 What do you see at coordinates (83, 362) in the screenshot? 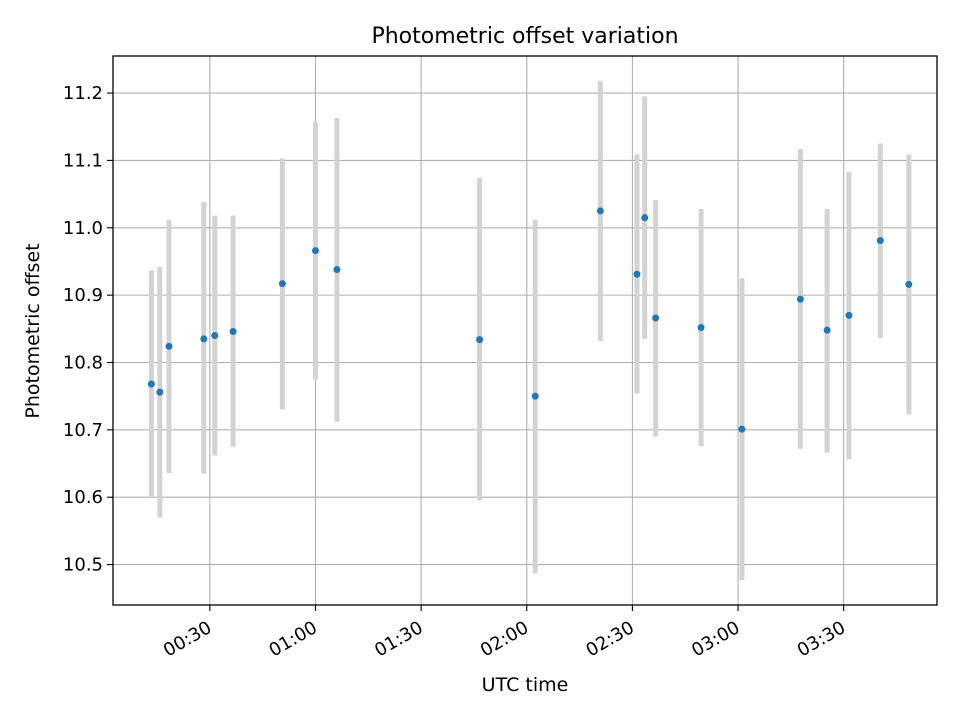
I see `y-tick-label: 10.8` at bounding box center [83, 362].